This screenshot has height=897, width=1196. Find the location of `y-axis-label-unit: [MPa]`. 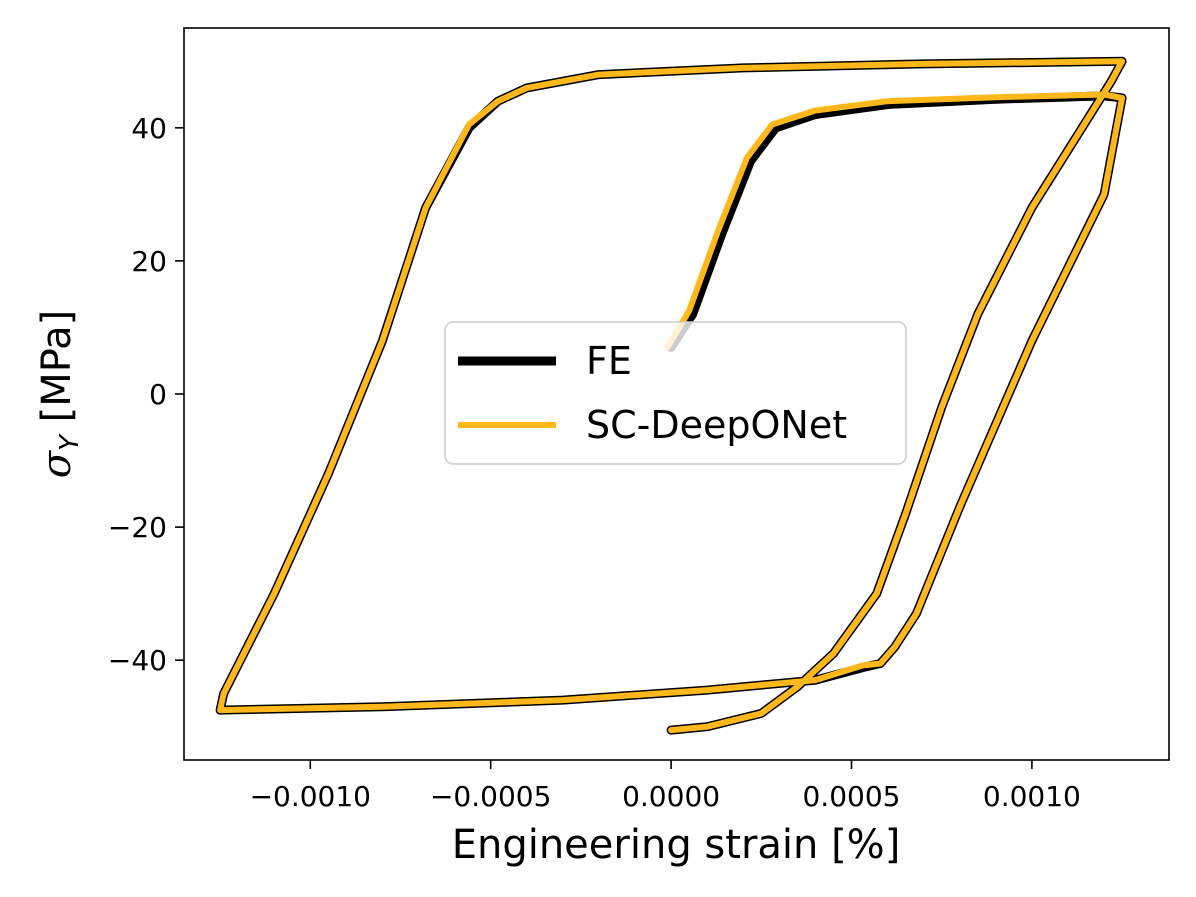

y-axis-label-unit: [MPa] is located at coordinates (57, 372).